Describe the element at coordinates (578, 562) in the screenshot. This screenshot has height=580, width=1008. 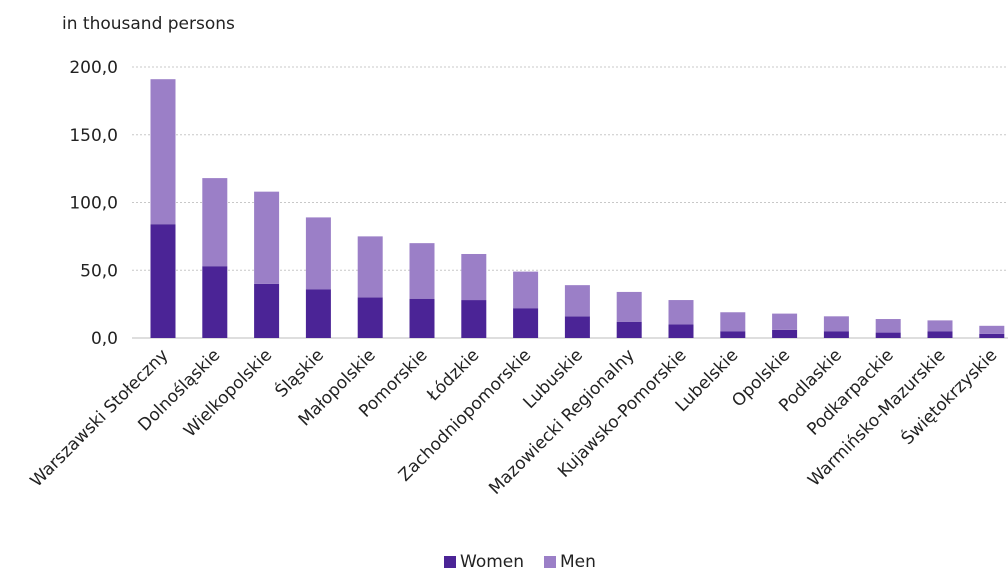
I see `legend-label-men: Men` at that location.